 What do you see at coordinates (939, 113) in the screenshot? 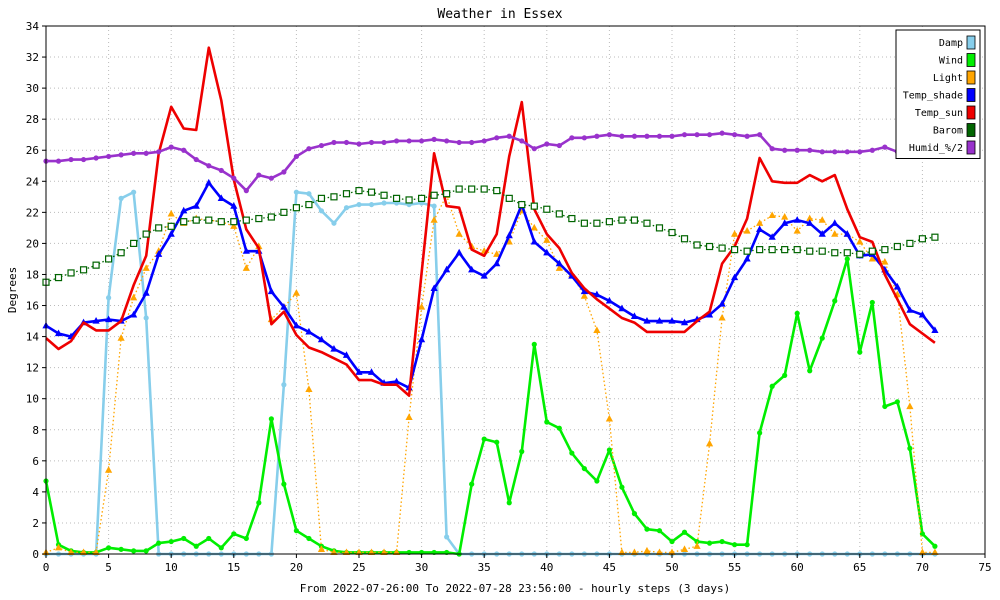
I see `legend-label: Temp_sun` at bounding box center [939, 113].